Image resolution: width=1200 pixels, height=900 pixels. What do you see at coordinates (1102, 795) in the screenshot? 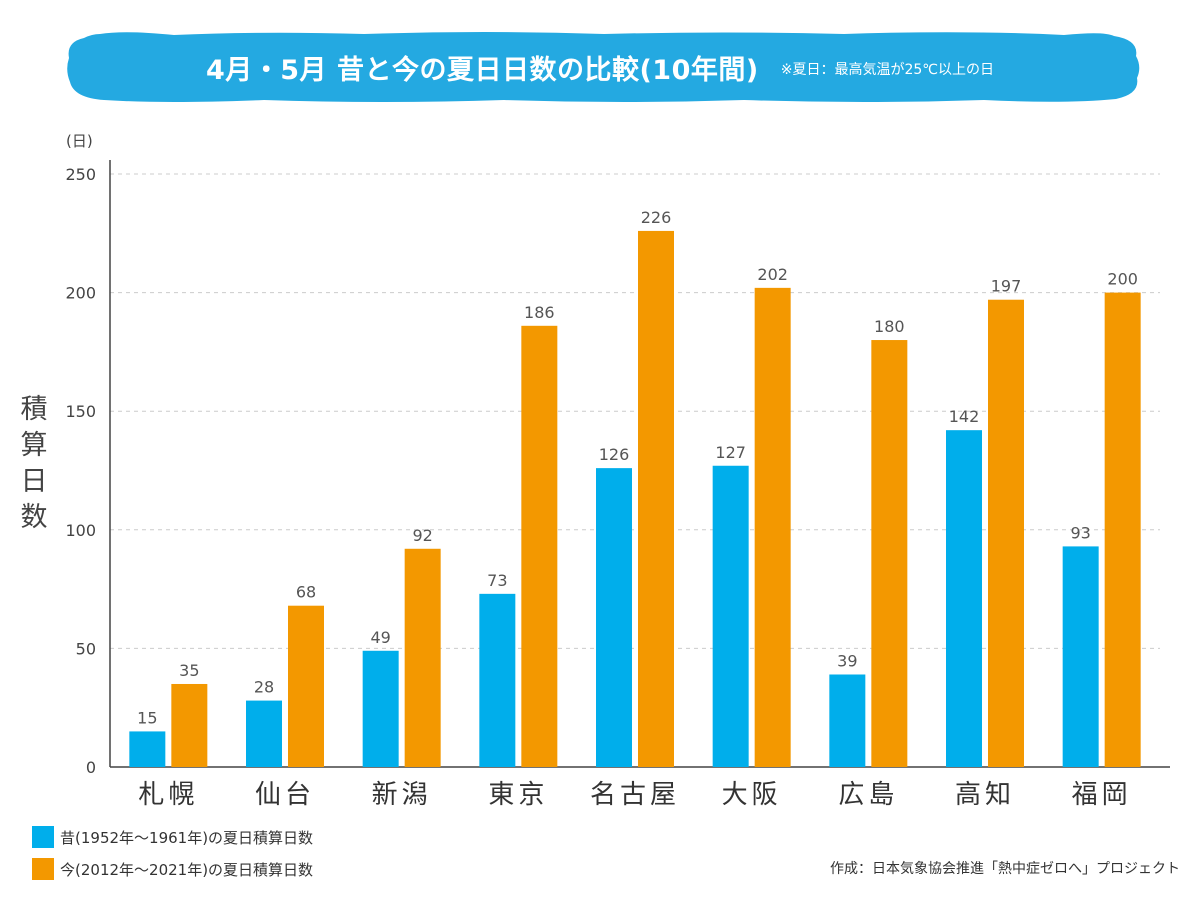
I see `x-tick-label: 福岡` at bounding box center [1102, 795].